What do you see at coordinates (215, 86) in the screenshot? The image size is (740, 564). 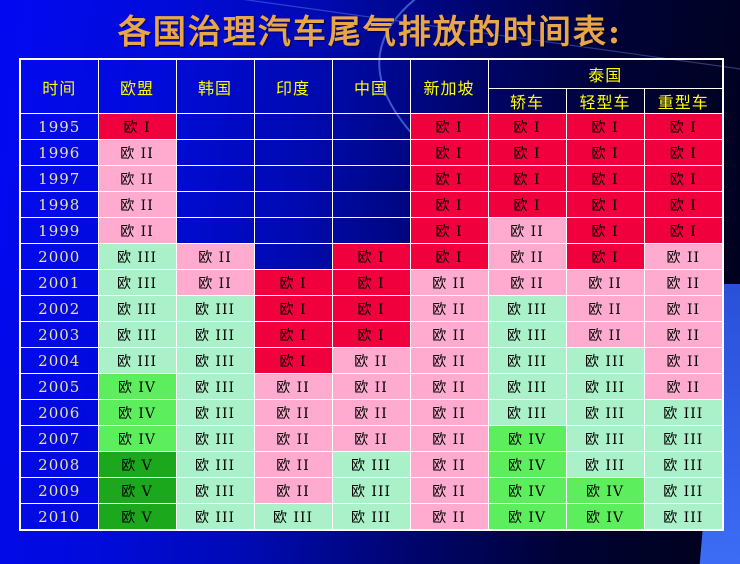 I see `column-header-korea: 韩国` at bounding box center [215, 86].